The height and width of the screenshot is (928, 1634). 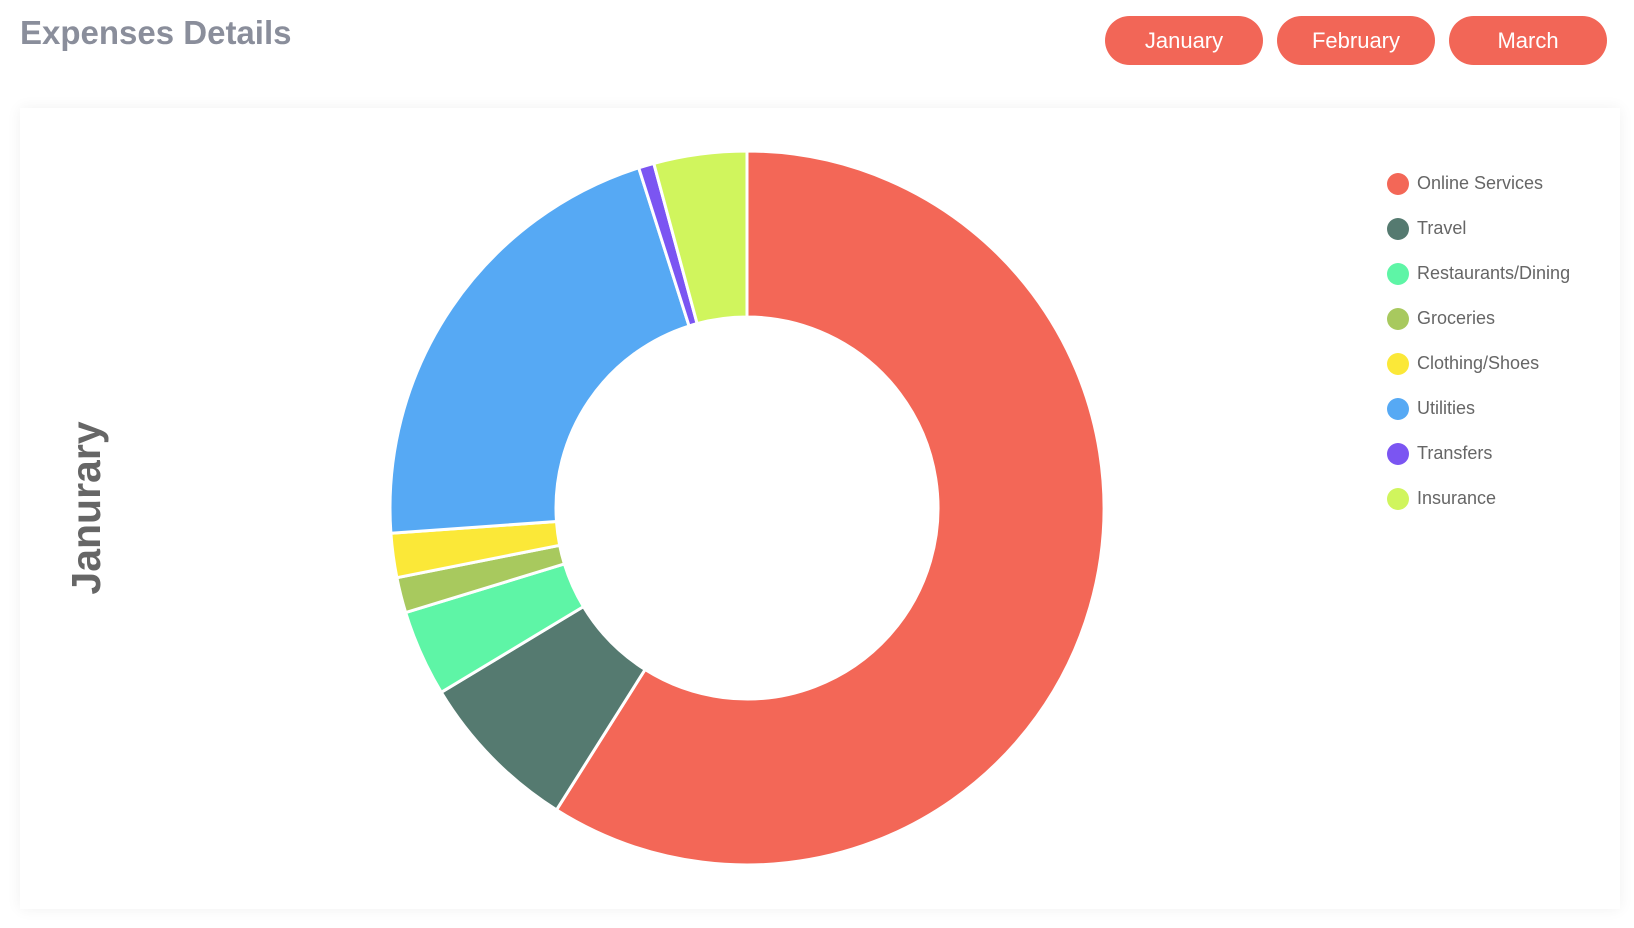 What do you see at coordinates (156, 32) in the screenshot?
I see `page-title: Expenses Details` at bounding box center [156, 32].